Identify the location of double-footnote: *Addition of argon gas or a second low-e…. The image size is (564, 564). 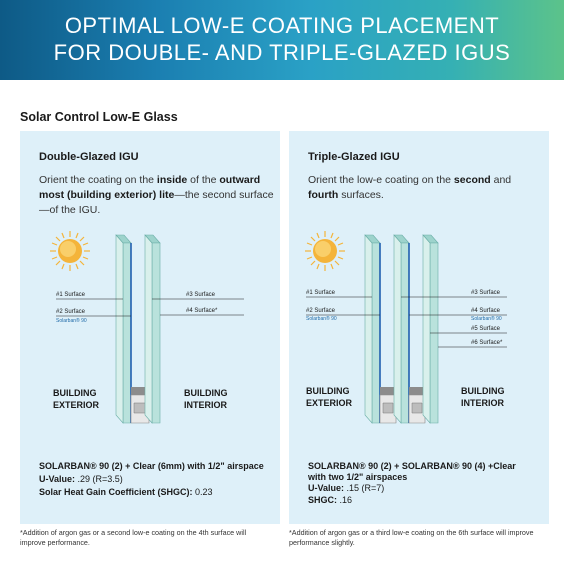
(133, 537).